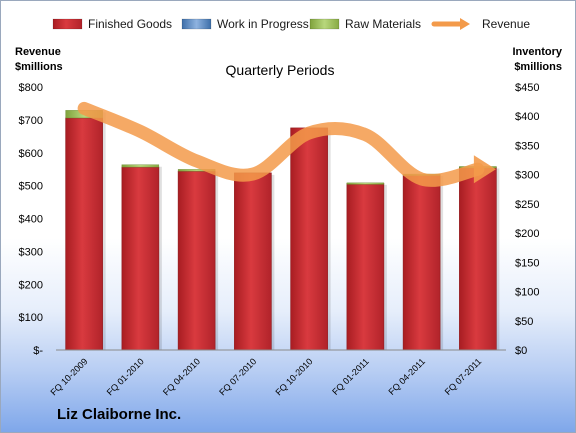 This screenshot has height=433, width=576. What do you see at coordinates (125, 376) in the screenshot?
I see `x-tick-label: FQ 01-2010` at bounding box center [125, 376].